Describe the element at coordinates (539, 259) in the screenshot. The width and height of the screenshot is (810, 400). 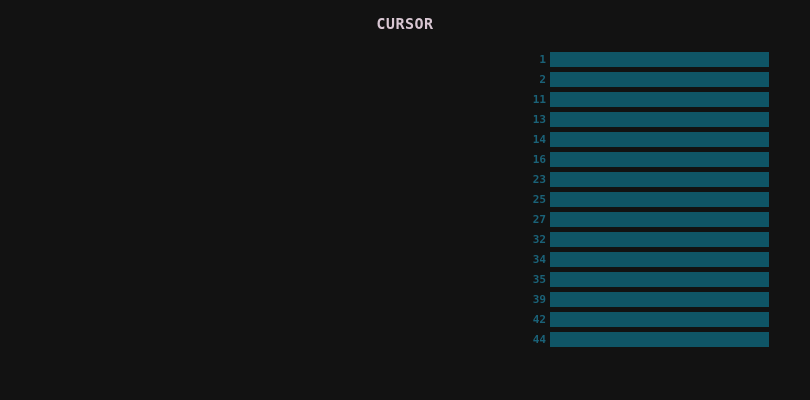
I see `list-item-number: 34` at that location.